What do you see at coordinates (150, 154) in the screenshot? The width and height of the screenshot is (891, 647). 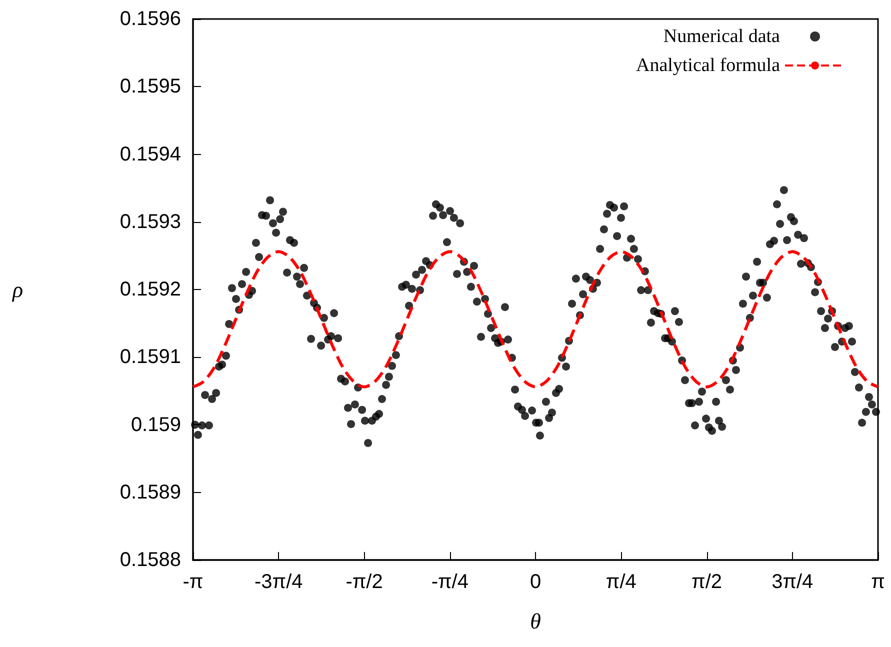 I see `y-tick-label: 0.1594` at bounding box center [150, 154].